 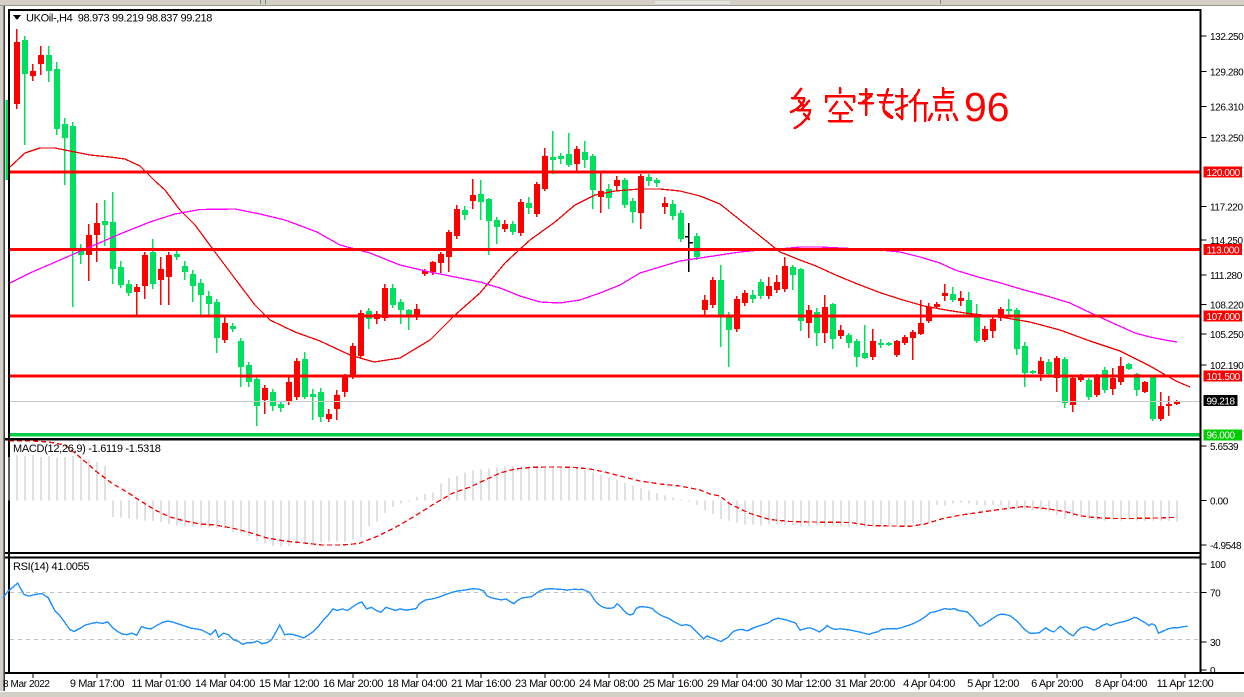 What do you see at coordinates (481, 684) in the screenshot?
I see `svg-text: 21 Mar 16:00` at bounding box center [481, 684].